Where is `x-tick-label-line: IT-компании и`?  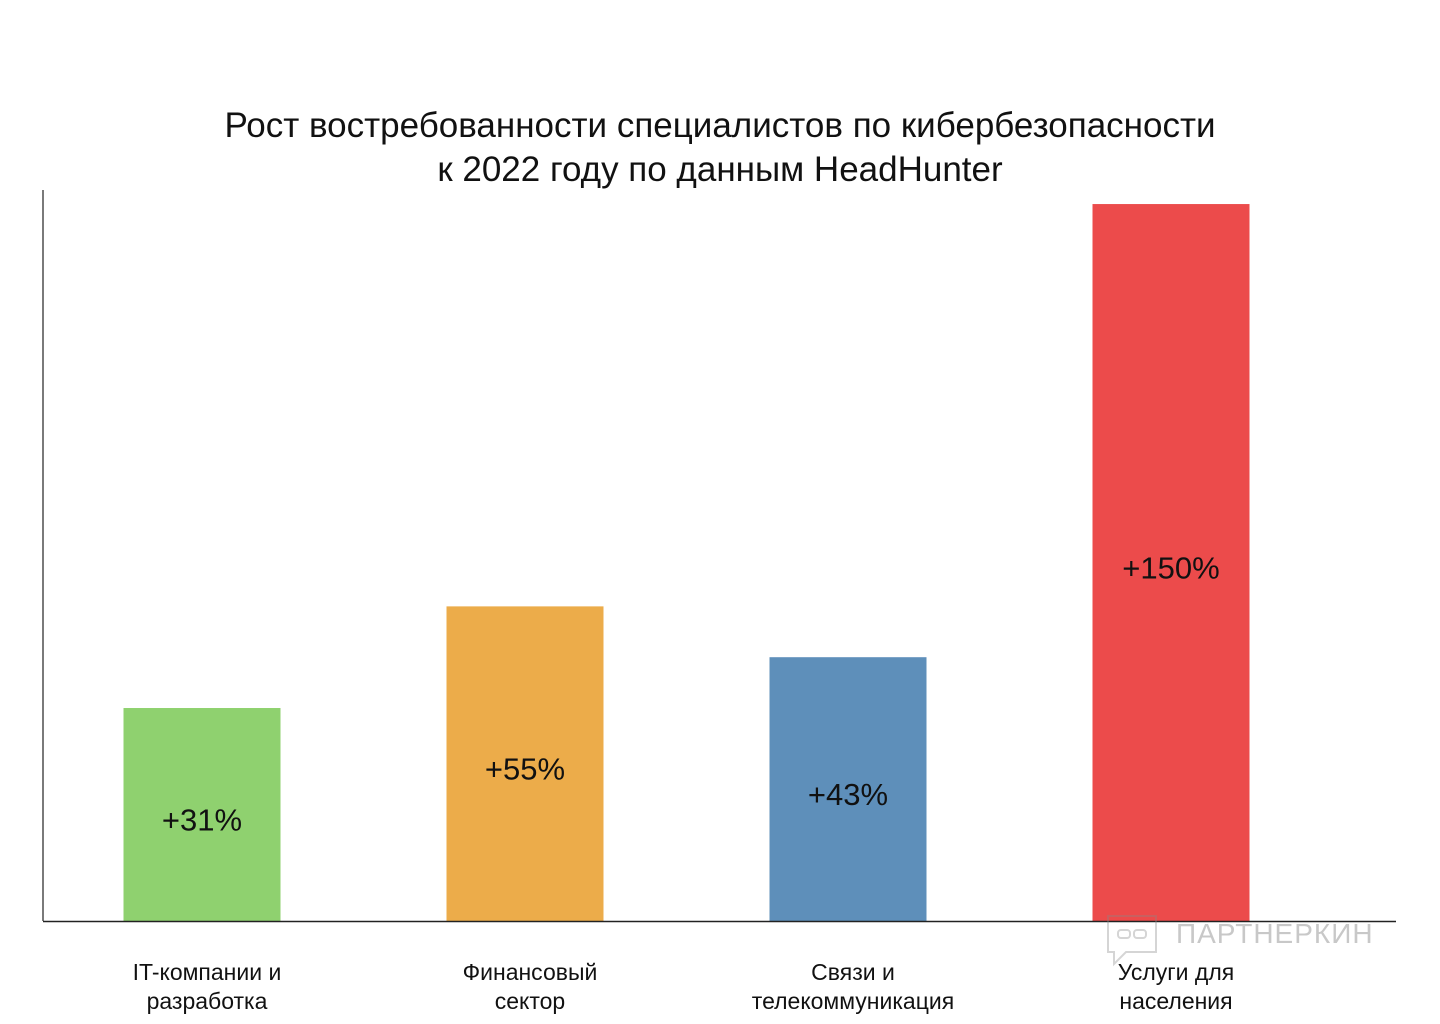 x-tick-label-line: IT-компании и is located at coordinates (207, 972).